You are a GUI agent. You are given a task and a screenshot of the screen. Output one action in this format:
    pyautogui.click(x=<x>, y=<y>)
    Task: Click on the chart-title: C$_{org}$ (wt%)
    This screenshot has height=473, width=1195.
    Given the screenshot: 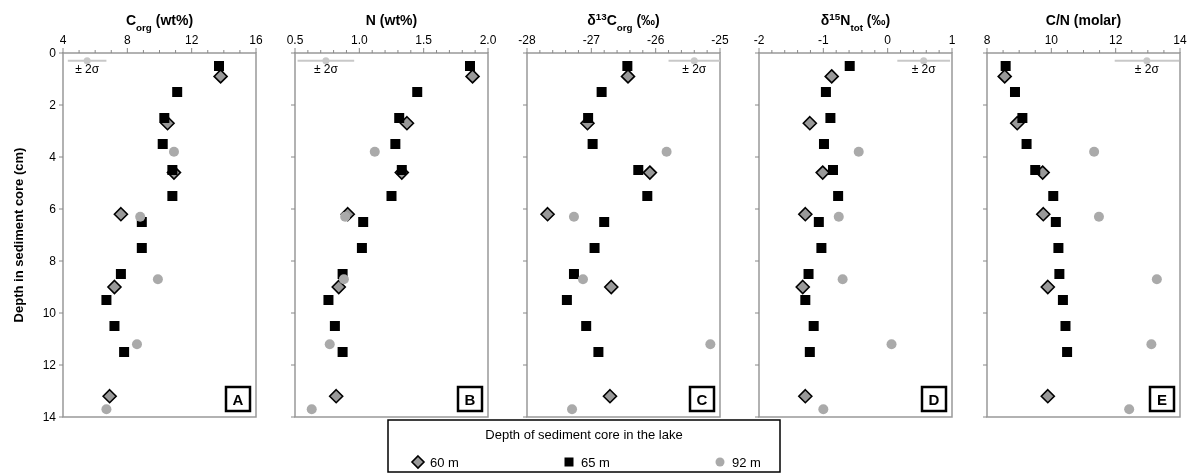 What is the action you would take?
    pyautogui.click(x=159, y=22)
    